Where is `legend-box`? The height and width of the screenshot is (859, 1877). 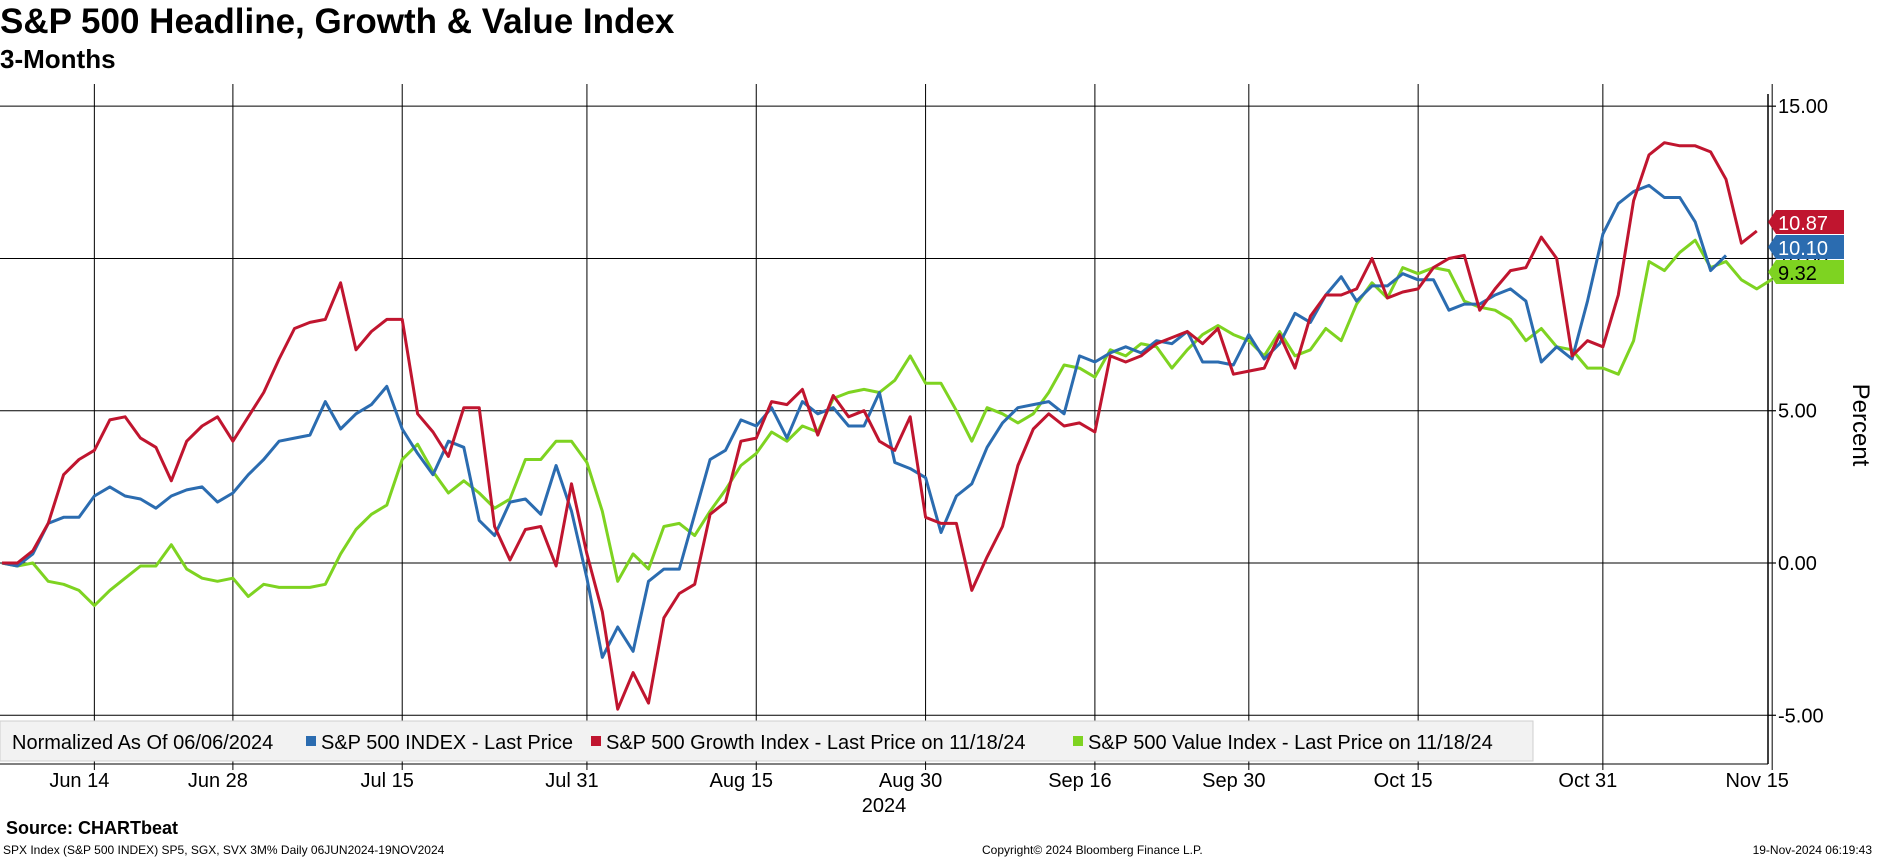
legend-box is located at coordinates (767, 741).